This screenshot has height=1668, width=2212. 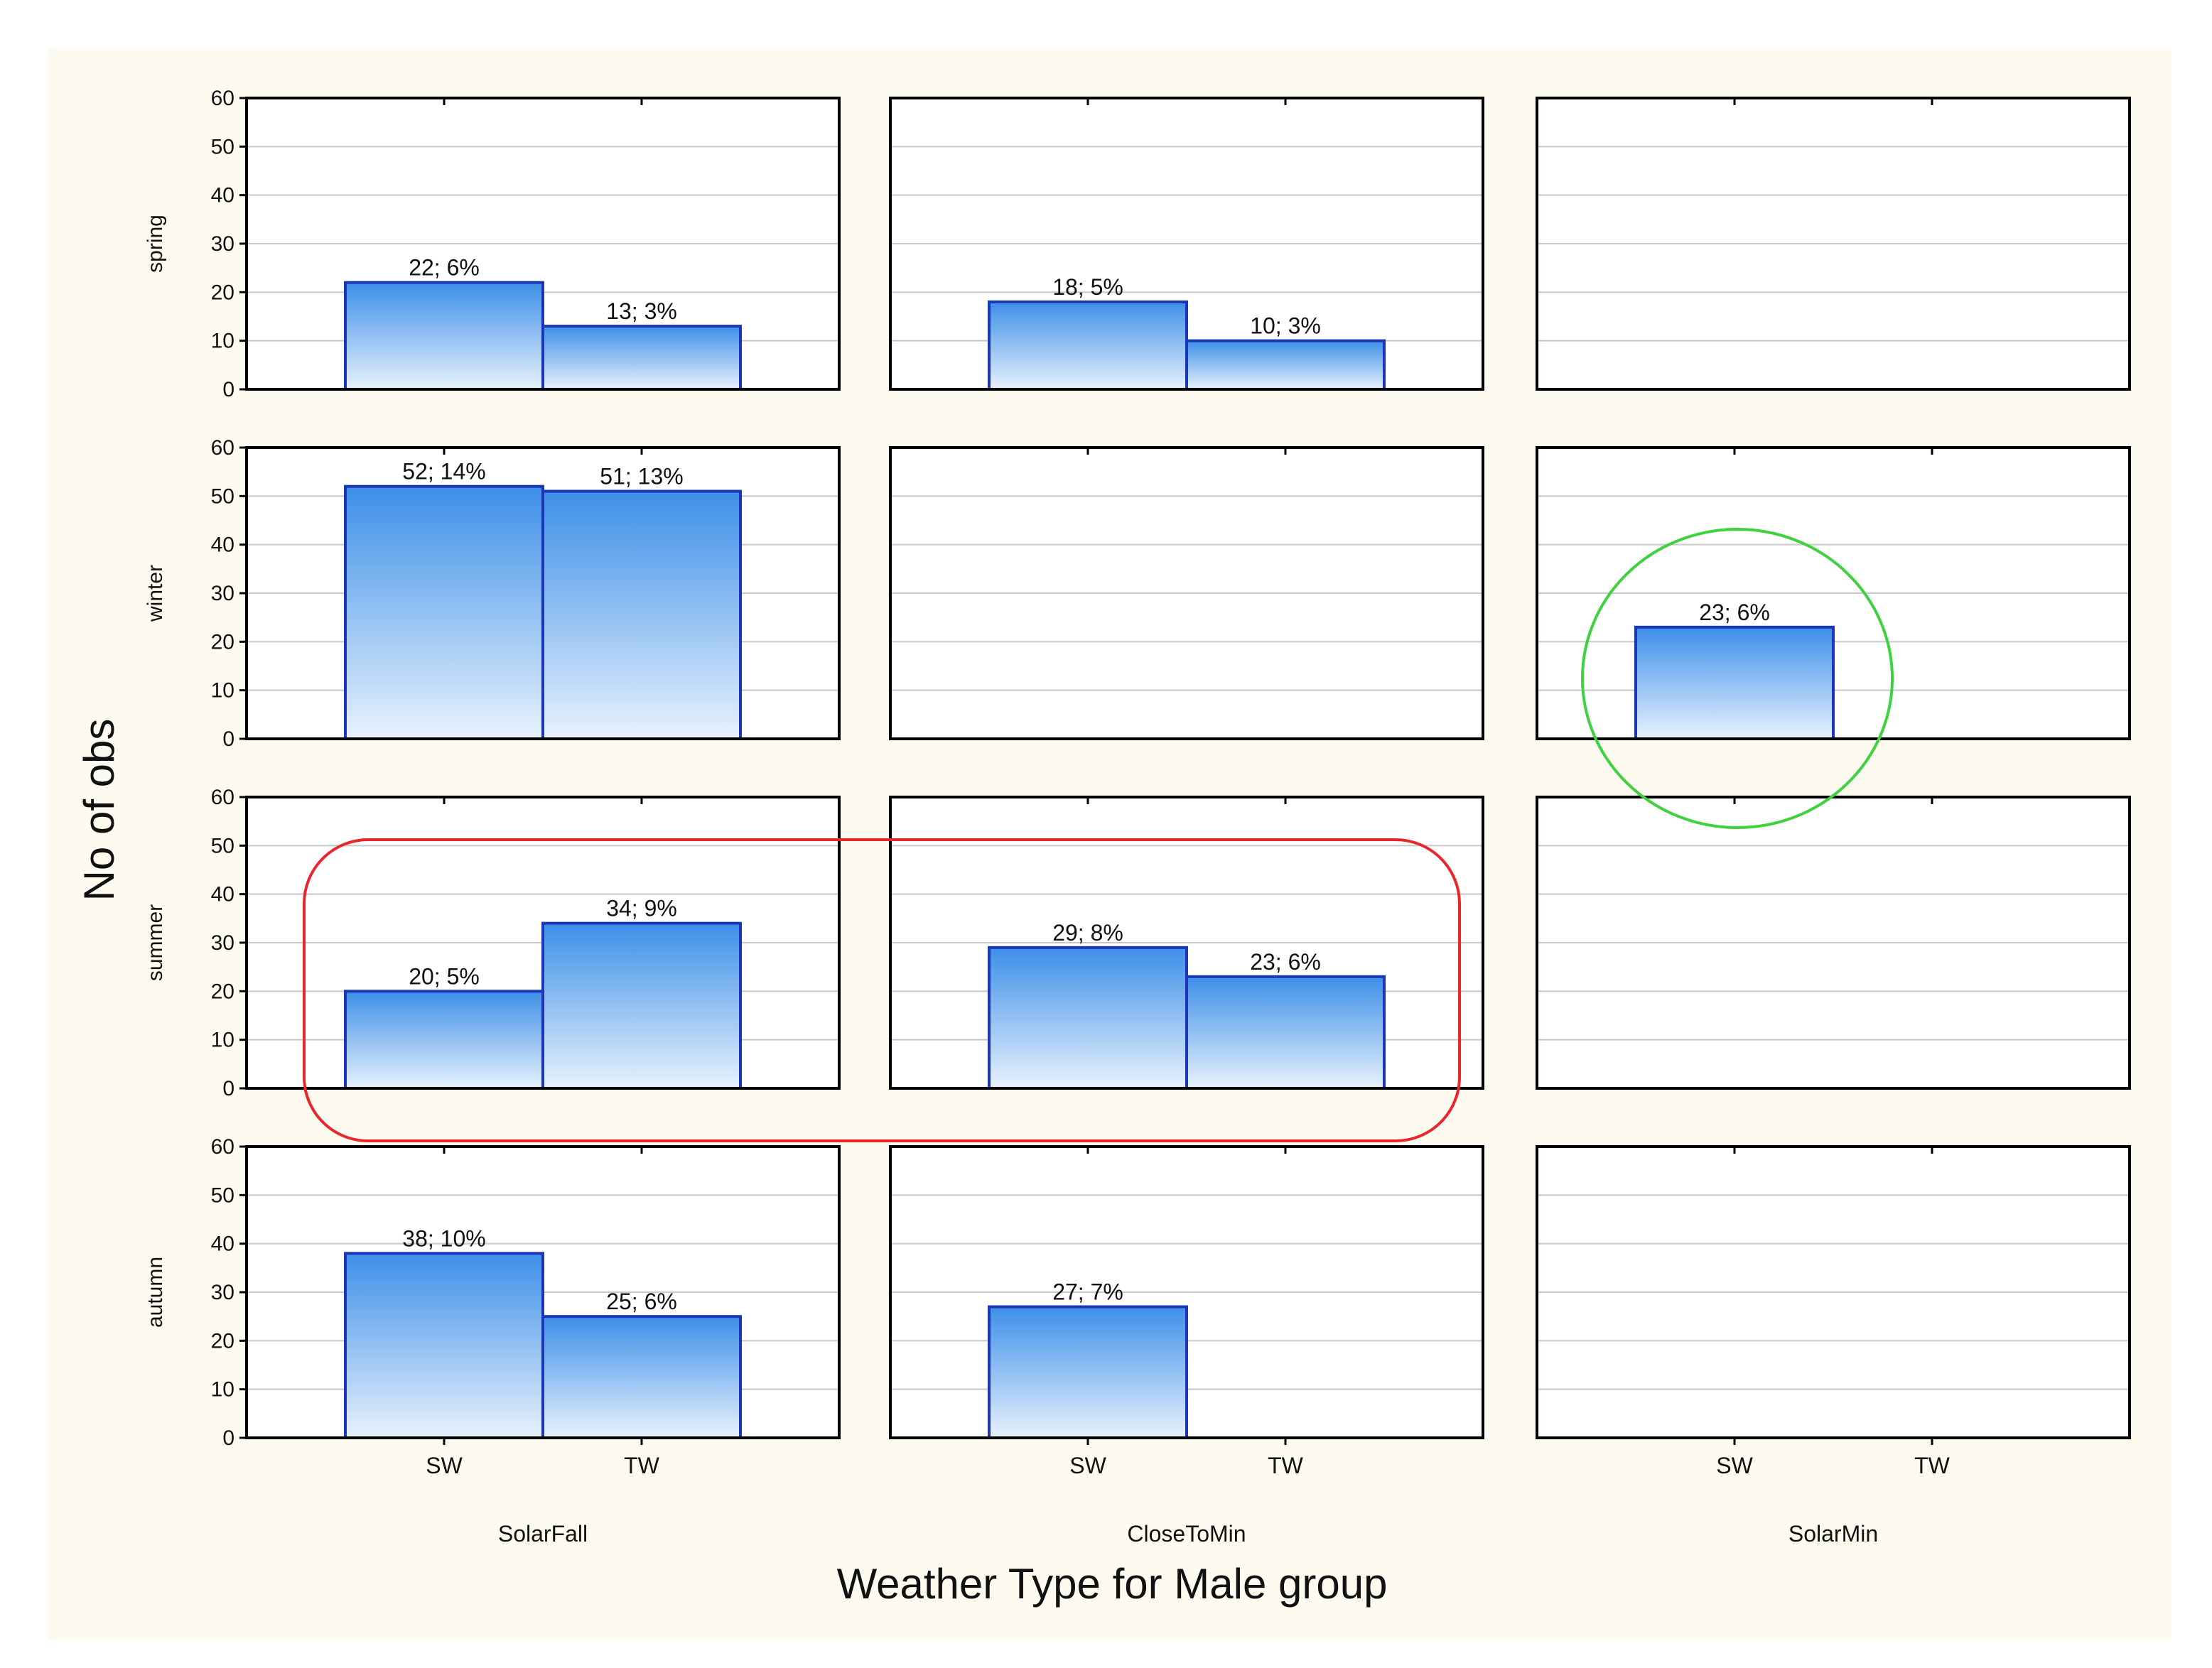 I want to click on bar-data-label: 51; 13%, so click(x=641, y=476).